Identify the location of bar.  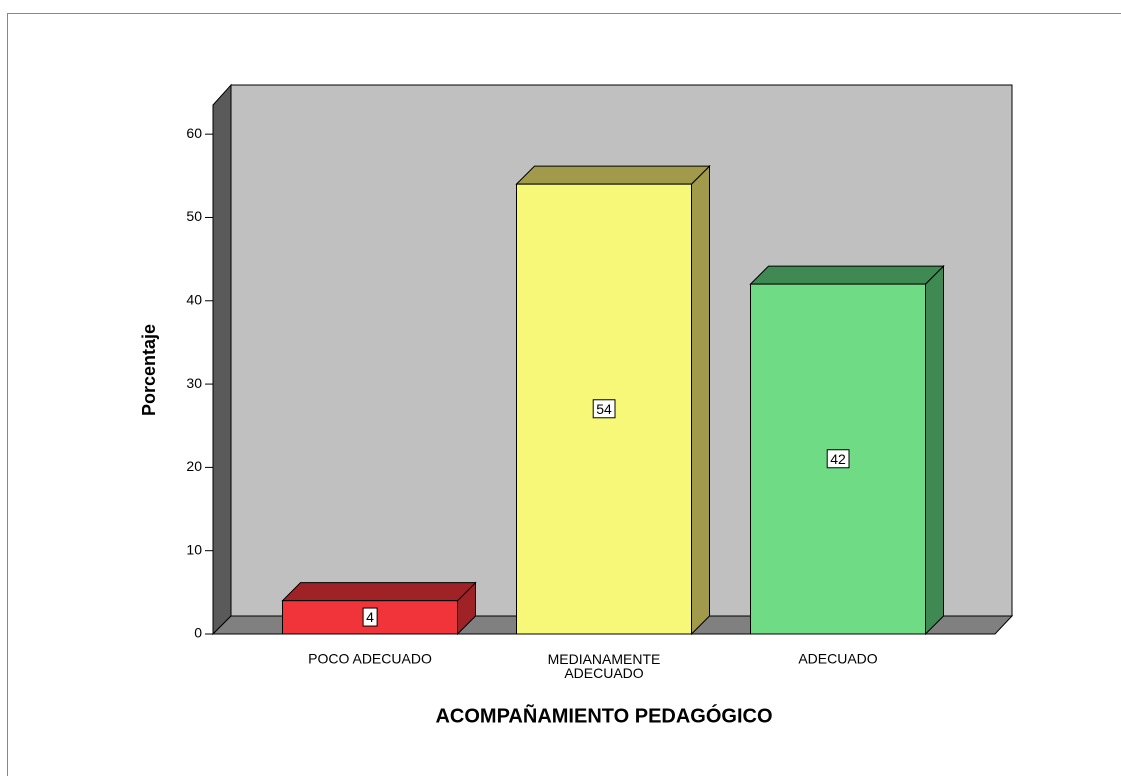
(370, 617).